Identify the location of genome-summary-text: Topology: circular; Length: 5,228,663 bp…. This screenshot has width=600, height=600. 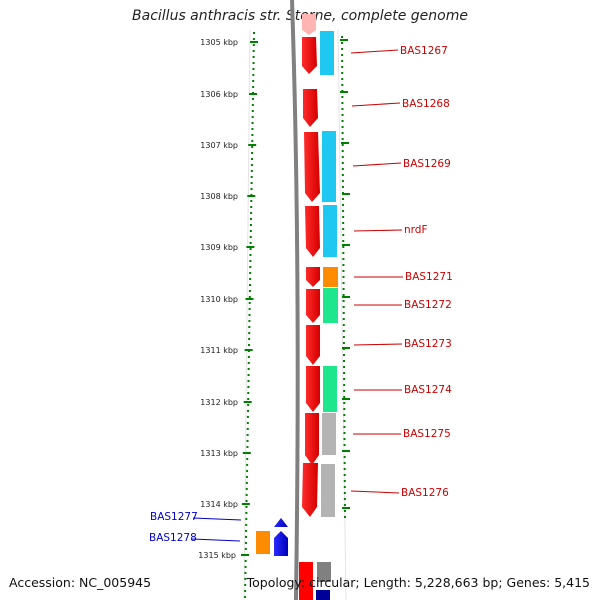
(418, 582).